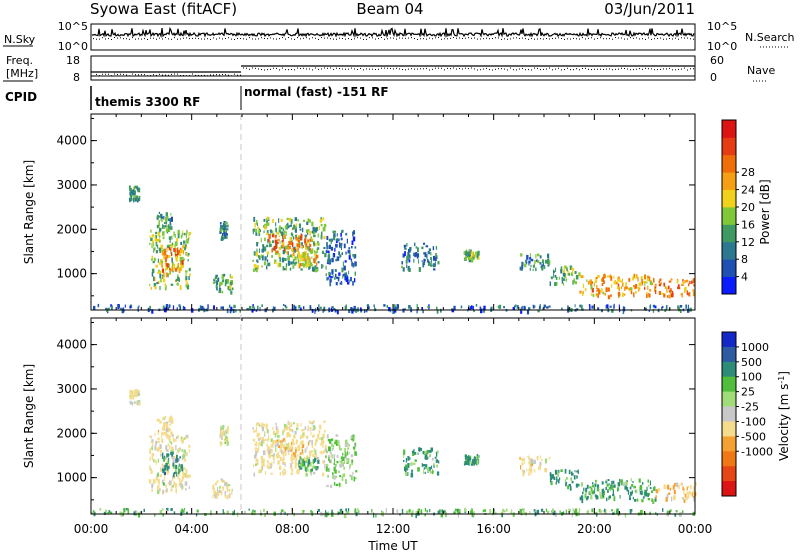 This screenshot has width=800, height=554. What do you see at coordinates (750, 407) in the screenshot?
I see `colorbar-tick-label: -25` at bounding box center [750, 407].